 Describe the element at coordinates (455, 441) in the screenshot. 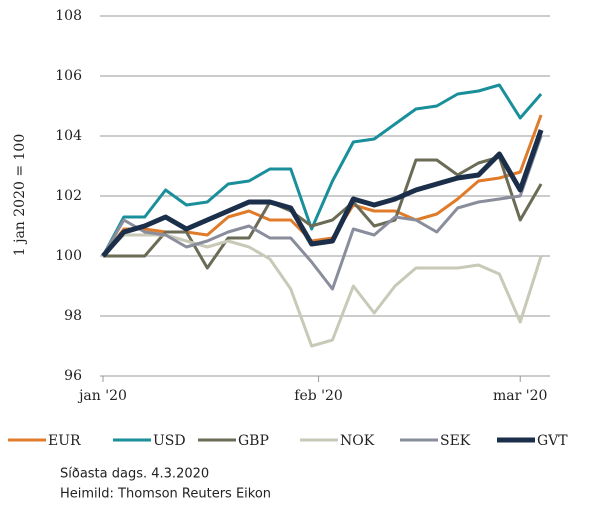

I see `legend-label: SEK` at that location.